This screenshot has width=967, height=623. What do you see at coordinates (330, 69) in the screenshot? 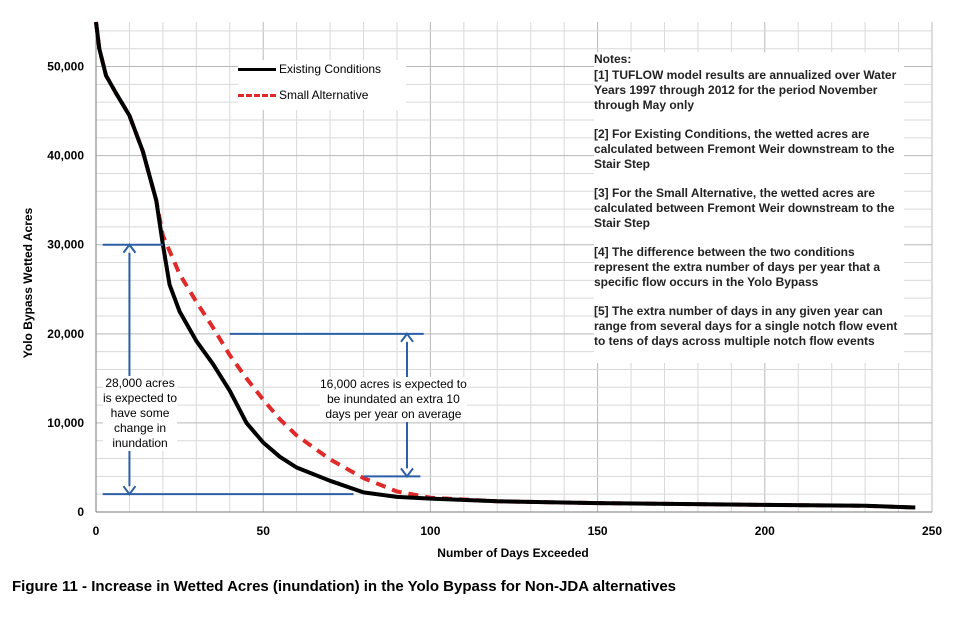
I see `legend-label-existing: Existing Conditions` at bounding box center [330, 69].